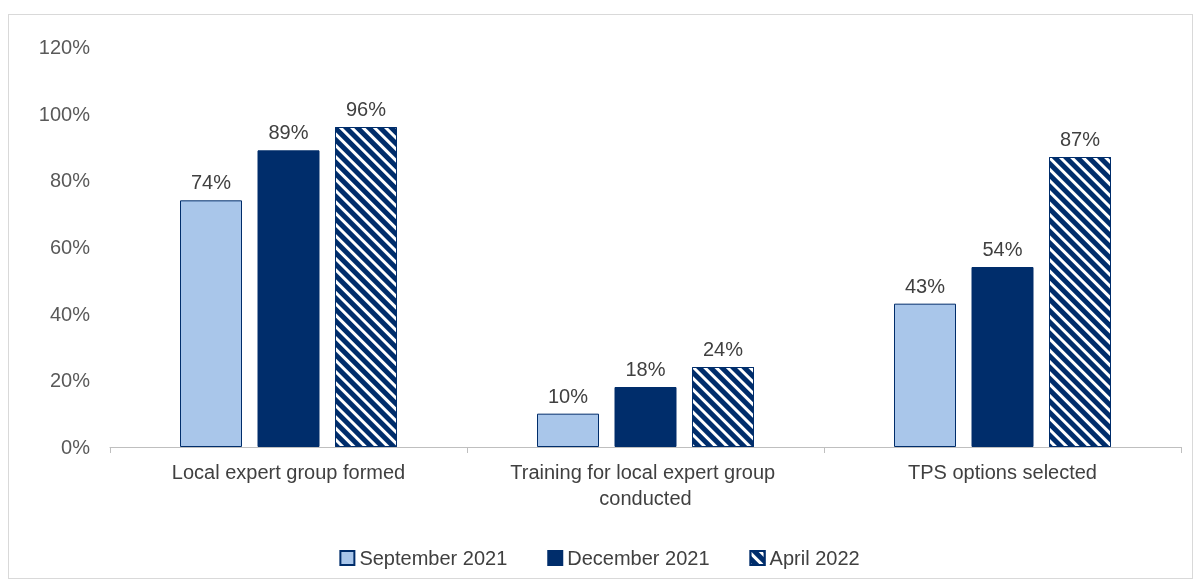 This screenshot has width=1199, height=581. What do you see at coordinates (925, 285) in the screenshot?
I see `text: 43%` at bounding box center [925, 285].